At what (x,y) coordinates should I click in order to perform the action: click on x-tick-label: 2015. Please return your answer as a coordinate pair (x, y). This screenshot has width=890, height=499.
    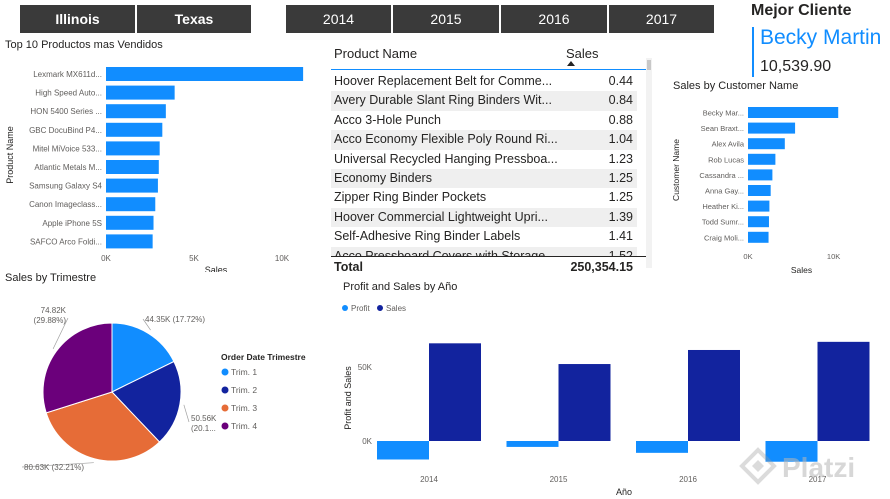
    Looking at the image, I should click on (559, 479).